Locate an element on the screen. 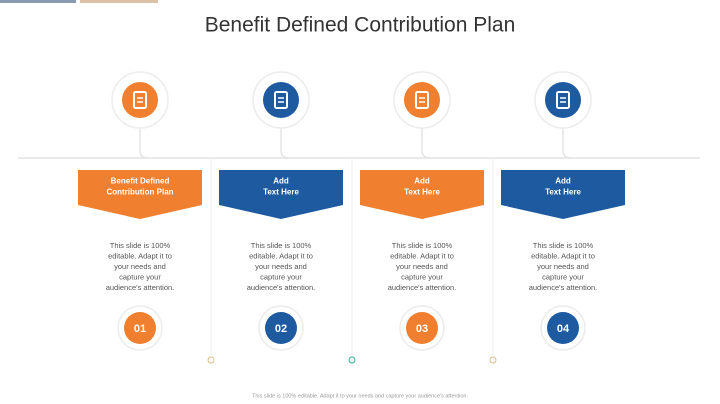 The image size is (720, 404). banner-label: Benefit Defined is located at coordinates (140, 181).